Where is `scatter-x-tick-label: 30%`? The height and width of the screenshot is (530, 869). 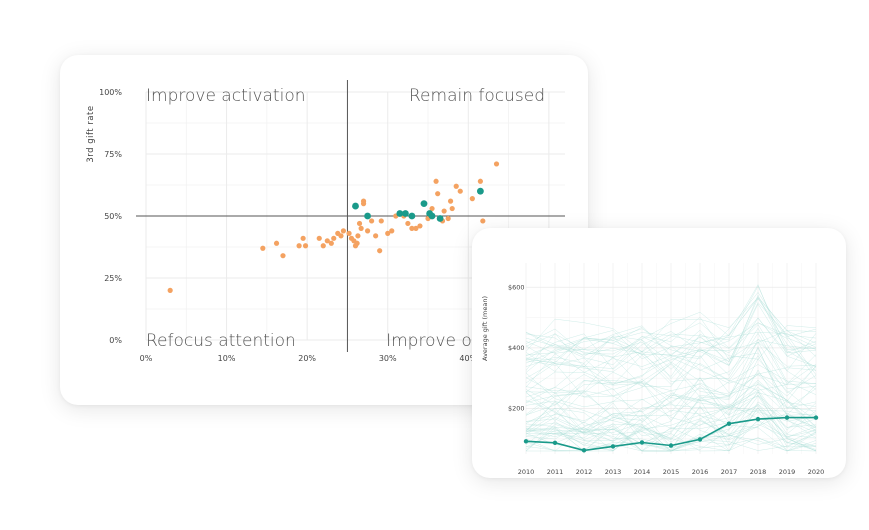 scatter-x-tick-label: 30% is located at coordinates (388, 358).